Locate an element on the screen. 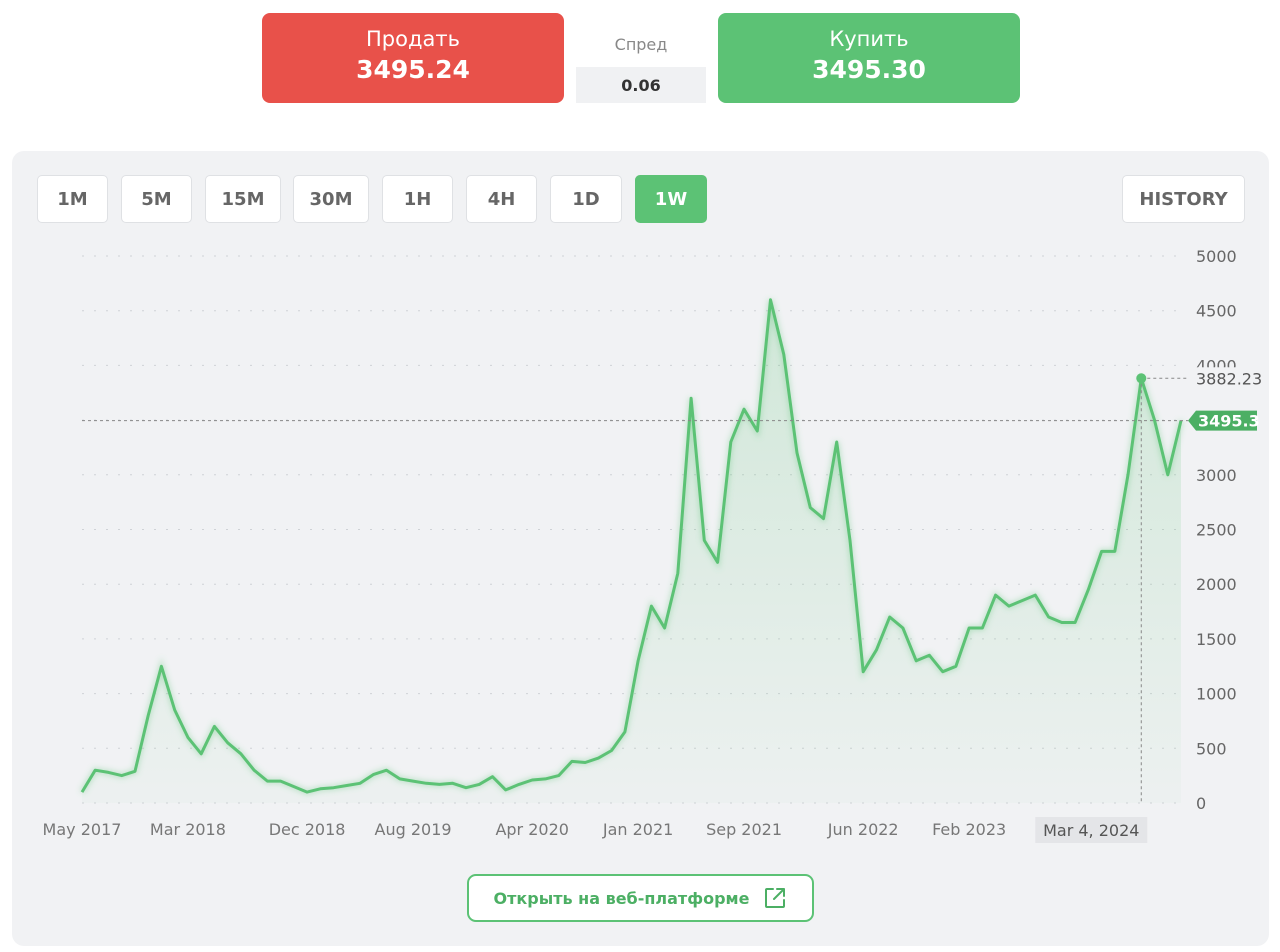 This screenshot has width=1280, height=952. y-tick-label: 1000 is located at coordinates (1216, 694).